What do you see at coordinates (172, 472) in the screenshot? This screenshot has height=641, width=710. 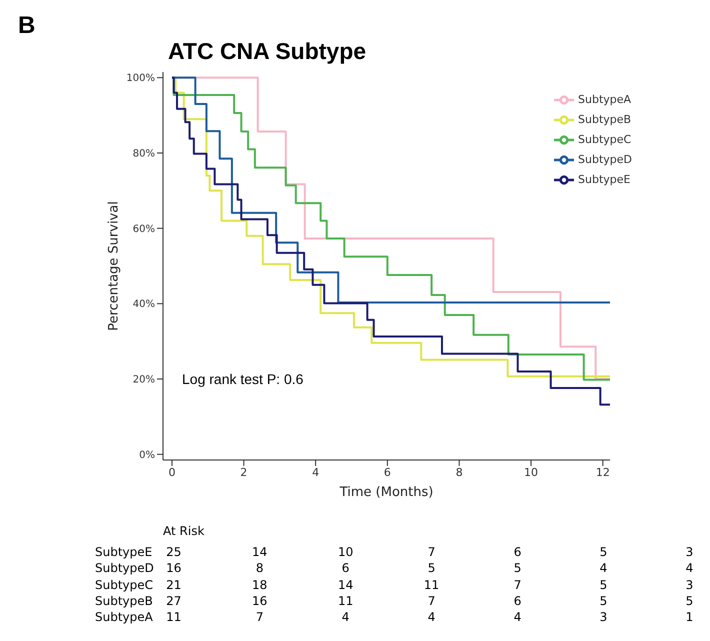 I see `x-tick-label: 0` at bounding box center [172, 472].